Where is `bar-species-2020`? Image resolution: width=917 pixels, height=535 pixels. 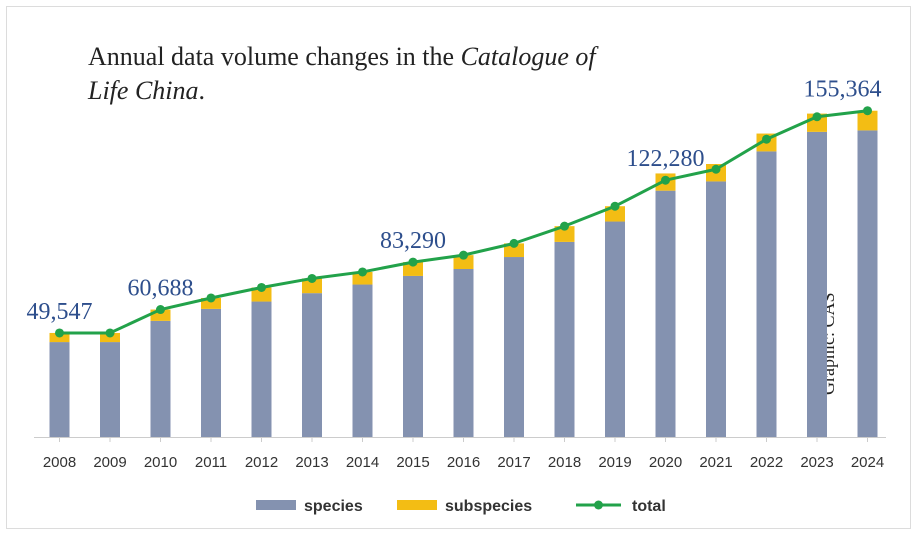 bar-species-2020 is located at coordinates (665, 313).